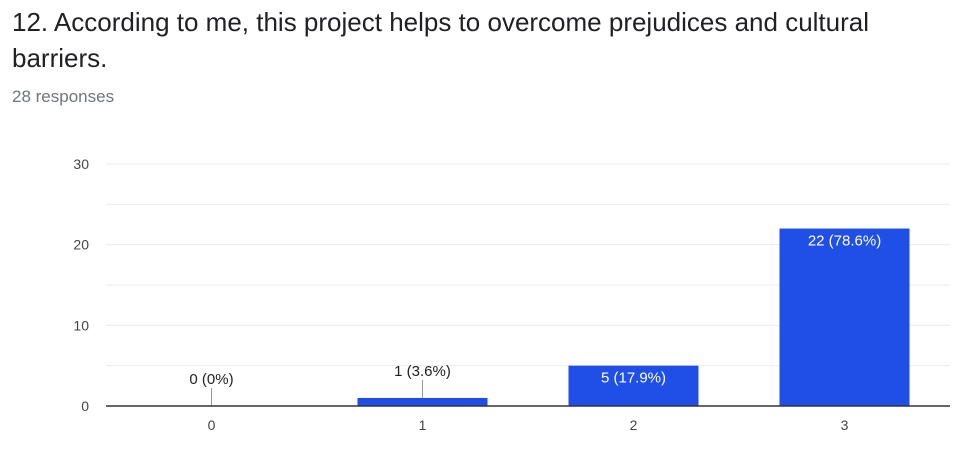  Describe the element at coordinates (423, 425) in the screenshot. I see `x-tick-label: 1` at that location.